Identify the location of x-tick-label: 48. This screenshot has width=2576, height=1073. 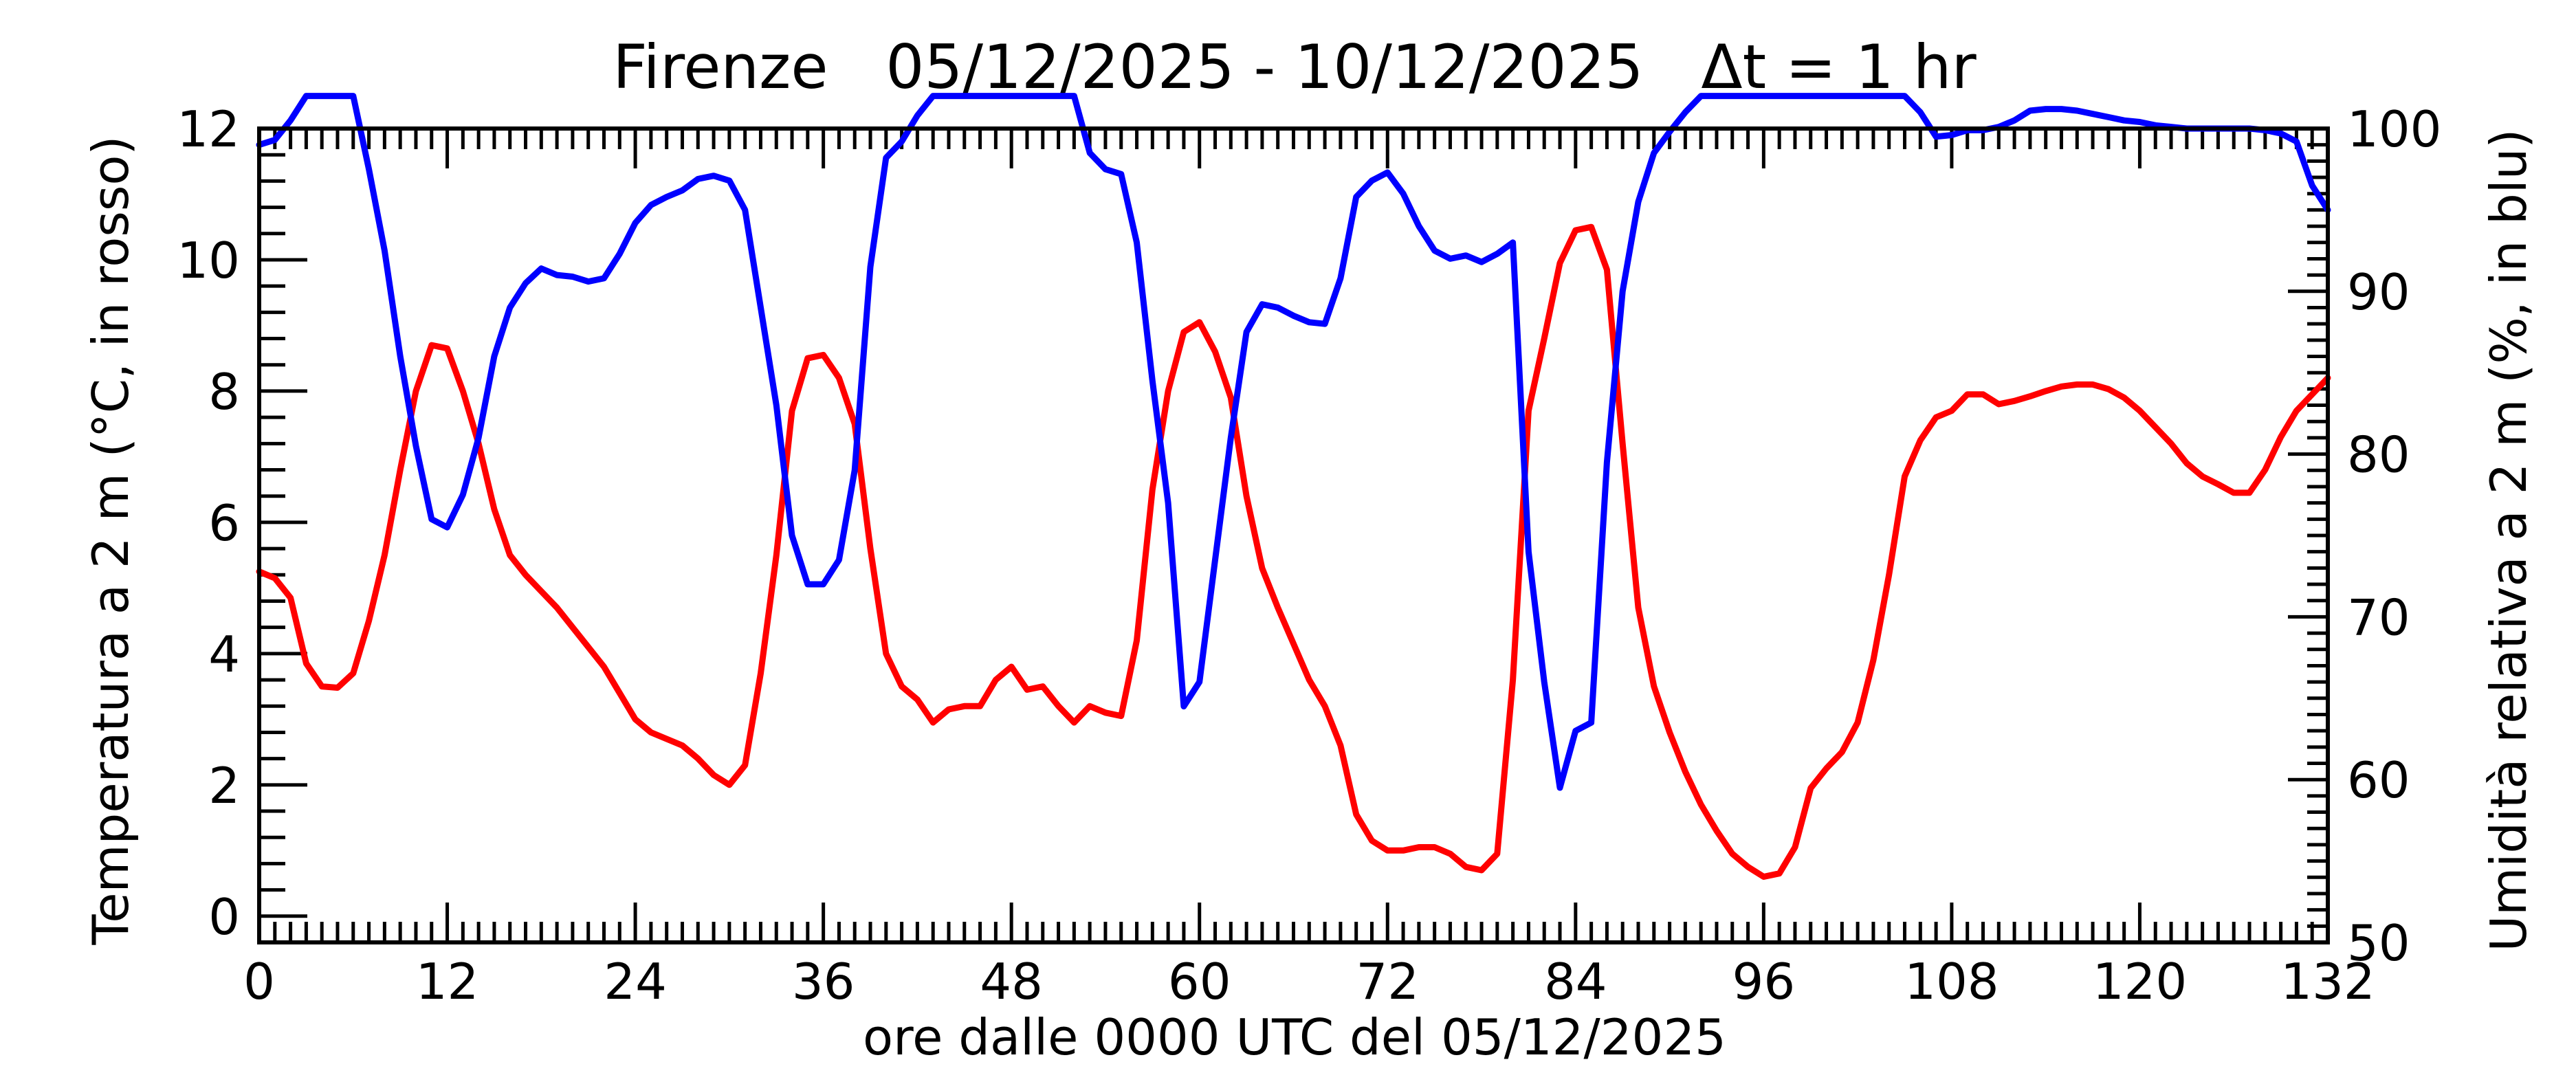
(1011, 981).